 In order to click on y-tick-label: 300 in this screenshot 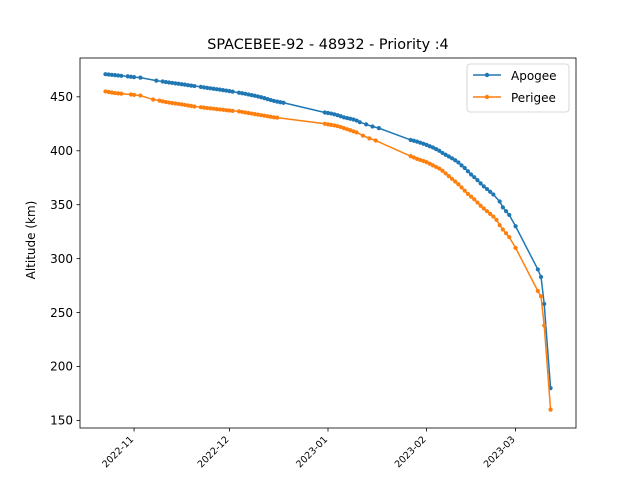, I will do `click(61, 259)`.